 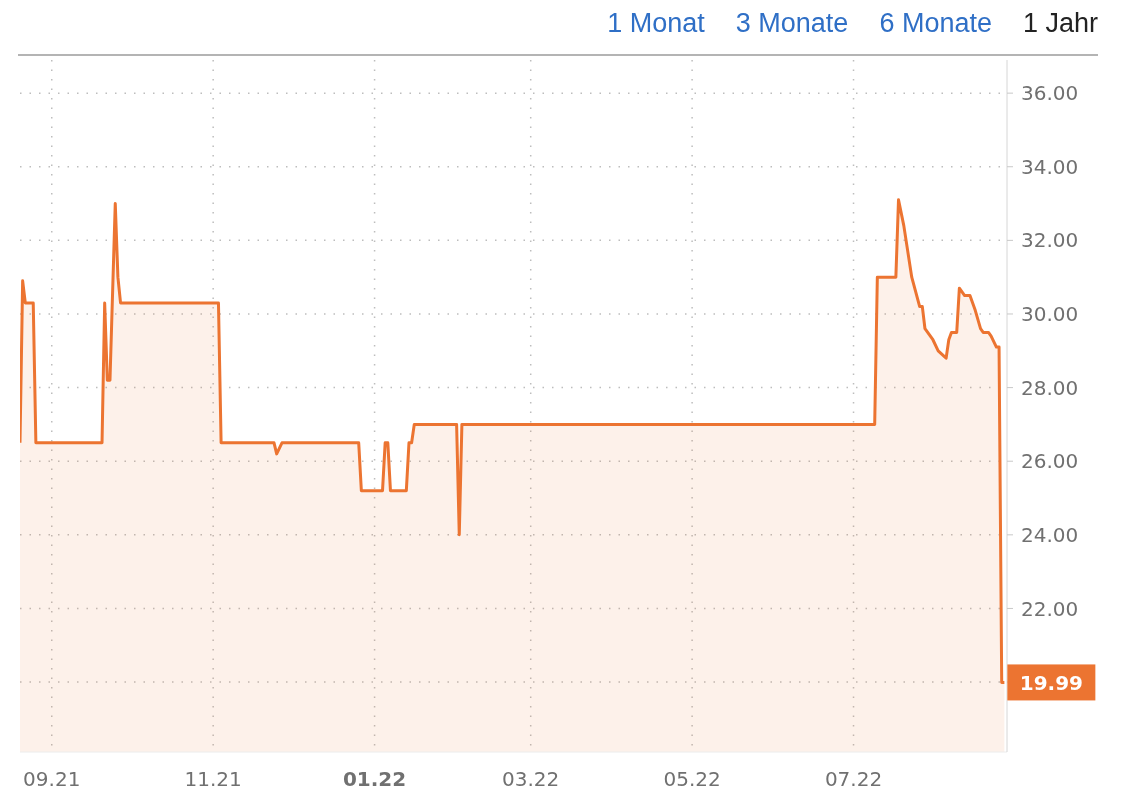 What do you see at coordinates (1051, 682) in the screenshot?
I see `annotation: 19.99` at bounding box center [1051, 682].